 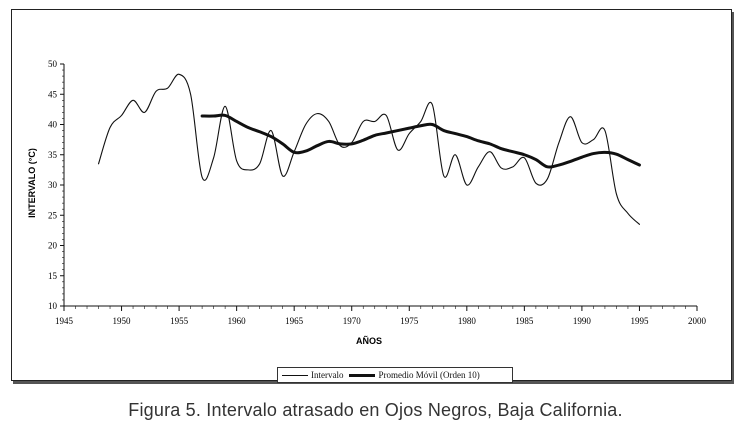 What do you see at coordinates (420, 141) in the screenshot?
I see `series-line-moving-average` at bounding box center [420, 141].